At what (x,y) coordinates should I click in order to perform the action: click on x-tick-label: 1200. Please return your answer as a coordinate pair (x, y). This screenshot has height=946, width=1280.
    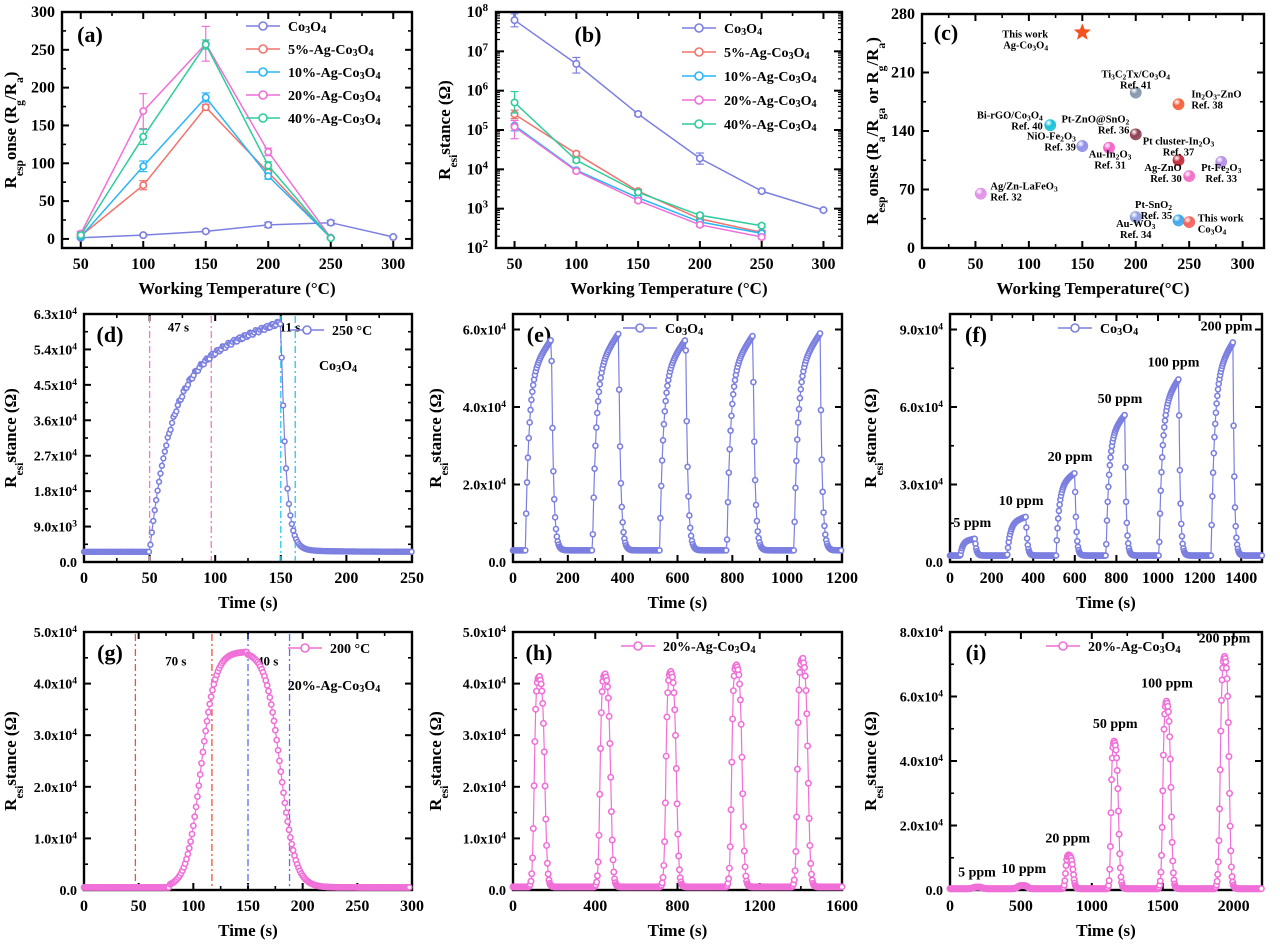
    Looking at the image, I should click on (842, 578).